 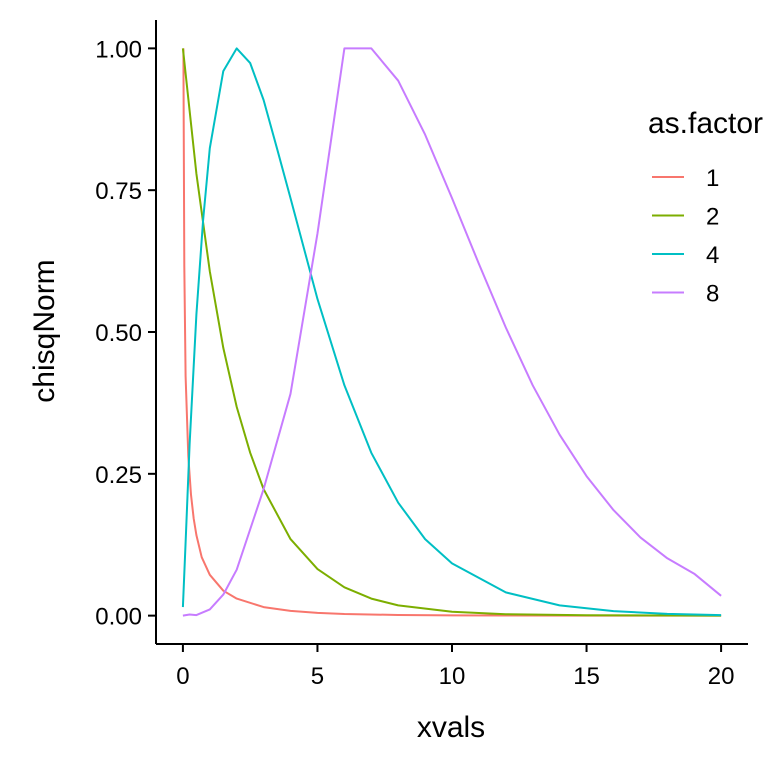 What do you see at coordinates (118, 617) in the screenshot?
I see `y-tick-label: 0.00` at bounding box center [118, 617].